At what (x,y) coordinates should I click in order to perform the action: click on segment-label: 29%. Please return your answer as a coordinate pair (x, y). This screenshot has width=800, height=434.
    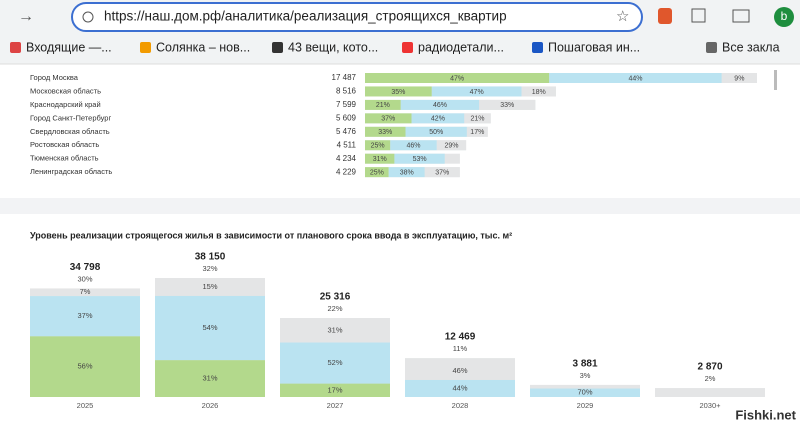
    Looking at the image, I should click on (451, 146).